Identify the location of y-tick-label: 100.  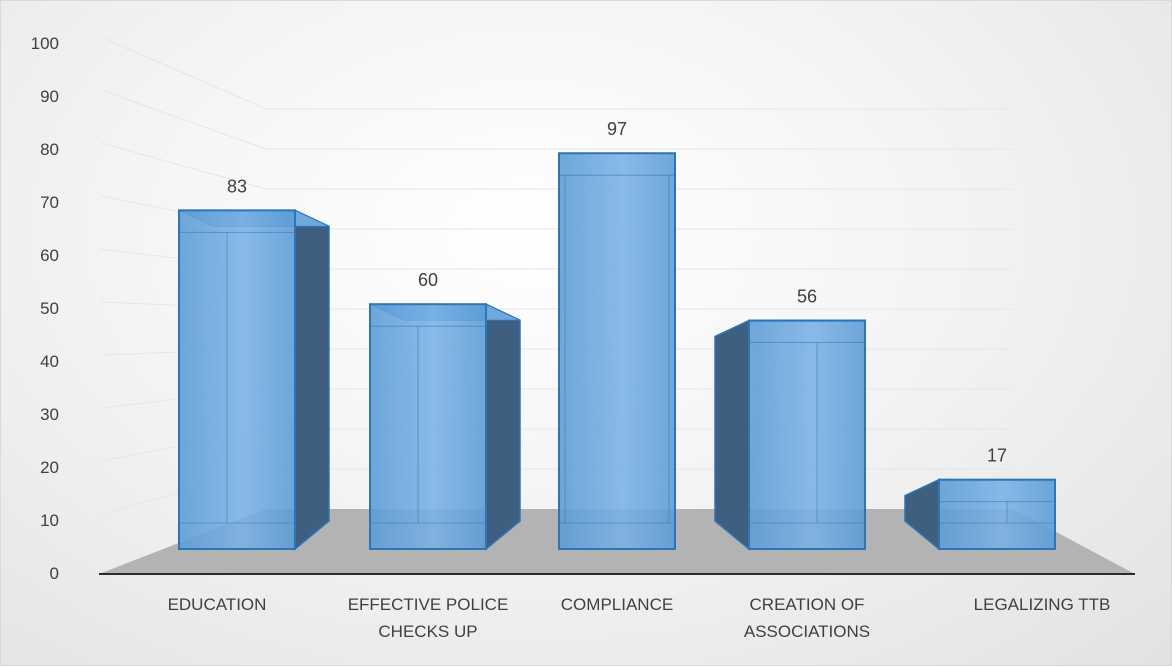
(45, 43).